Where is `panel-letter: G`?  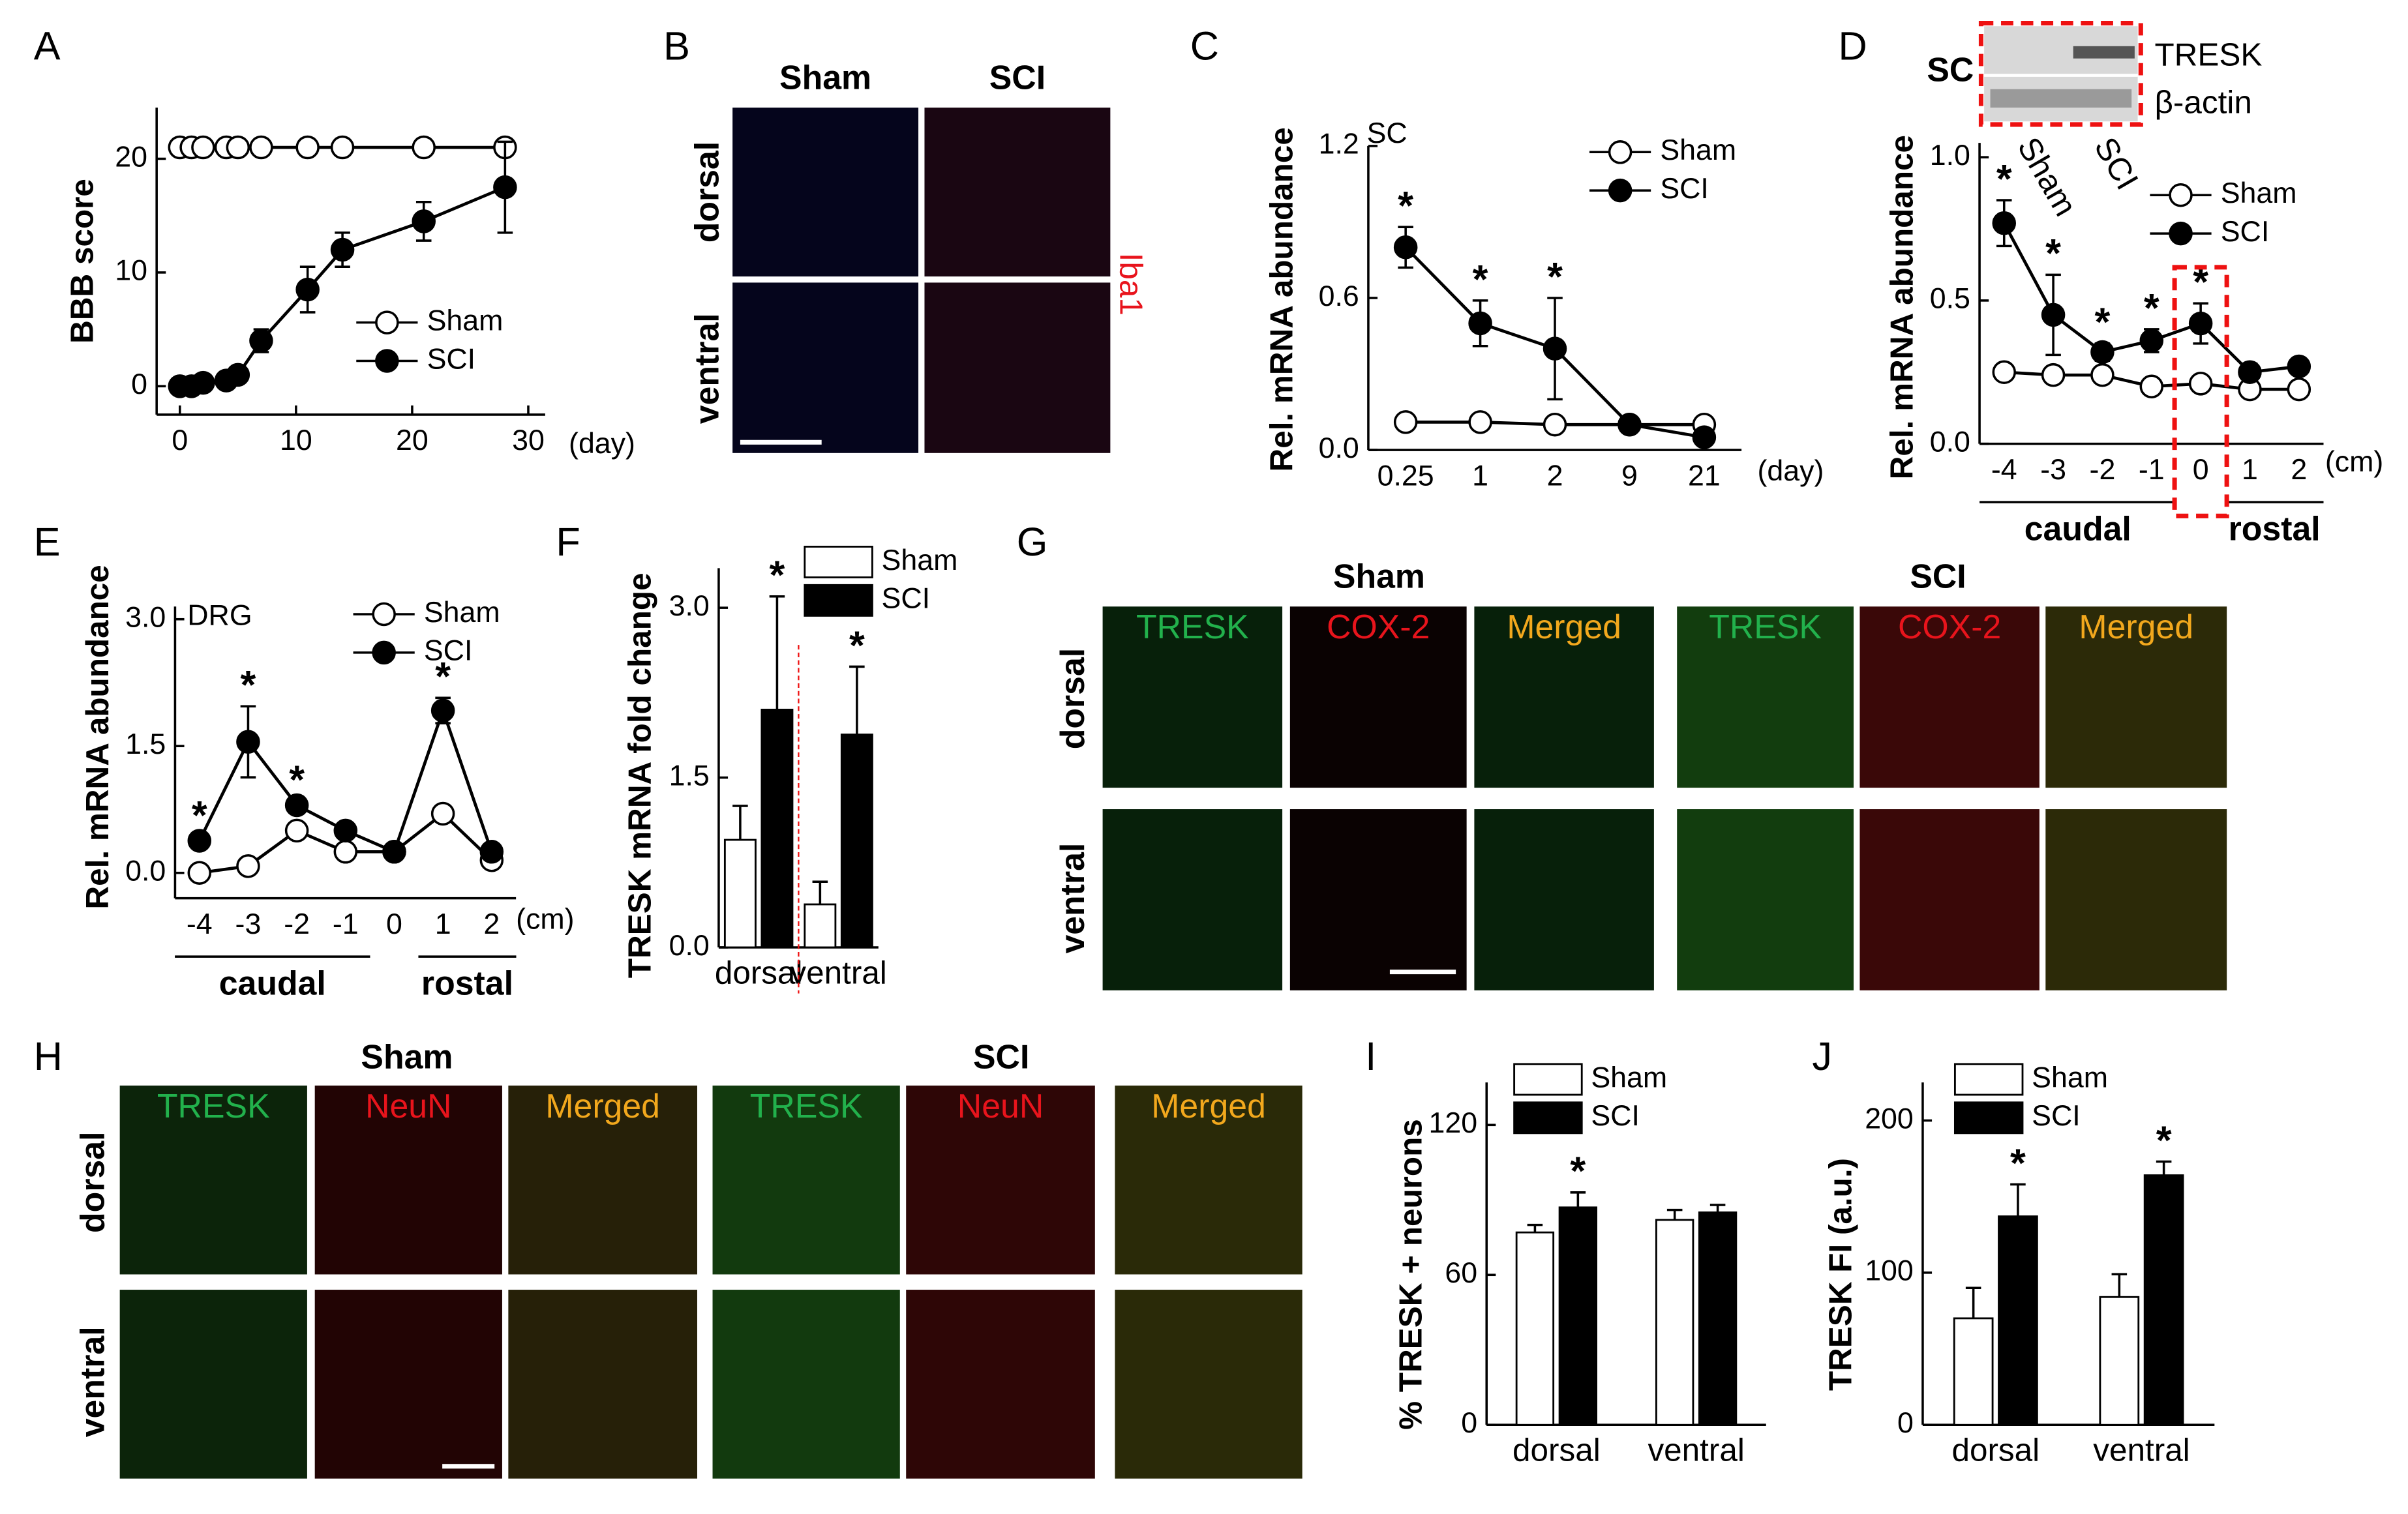 panel-letter: G is located at coordinates (1032, 542).